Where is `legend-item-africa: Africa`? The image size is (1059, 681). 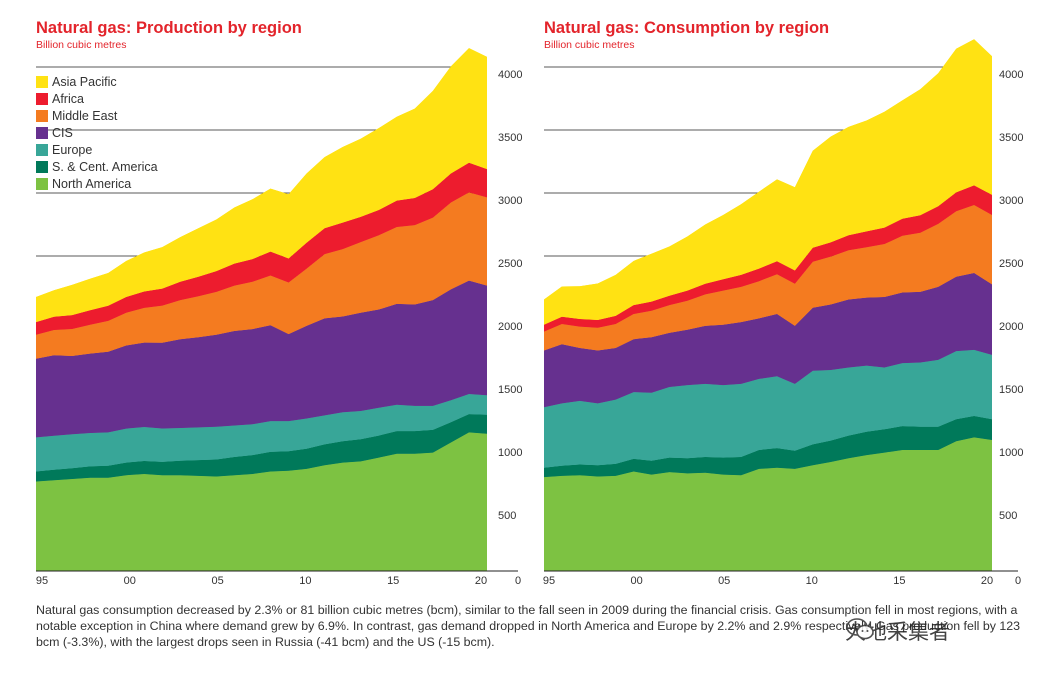 legend-item-africa: Africa is located at coordinates (97, 98).